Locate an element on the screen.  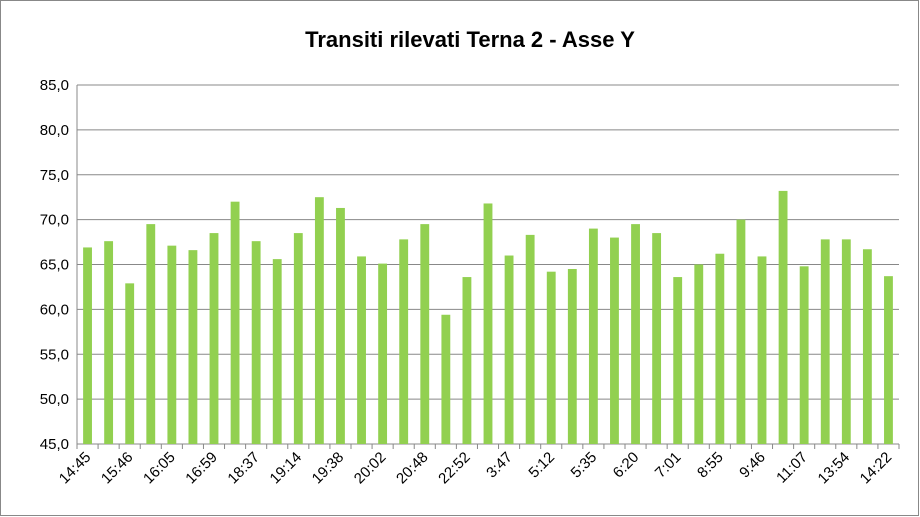
y-tick-label: 80,0 is located at coordinates (54, 130).